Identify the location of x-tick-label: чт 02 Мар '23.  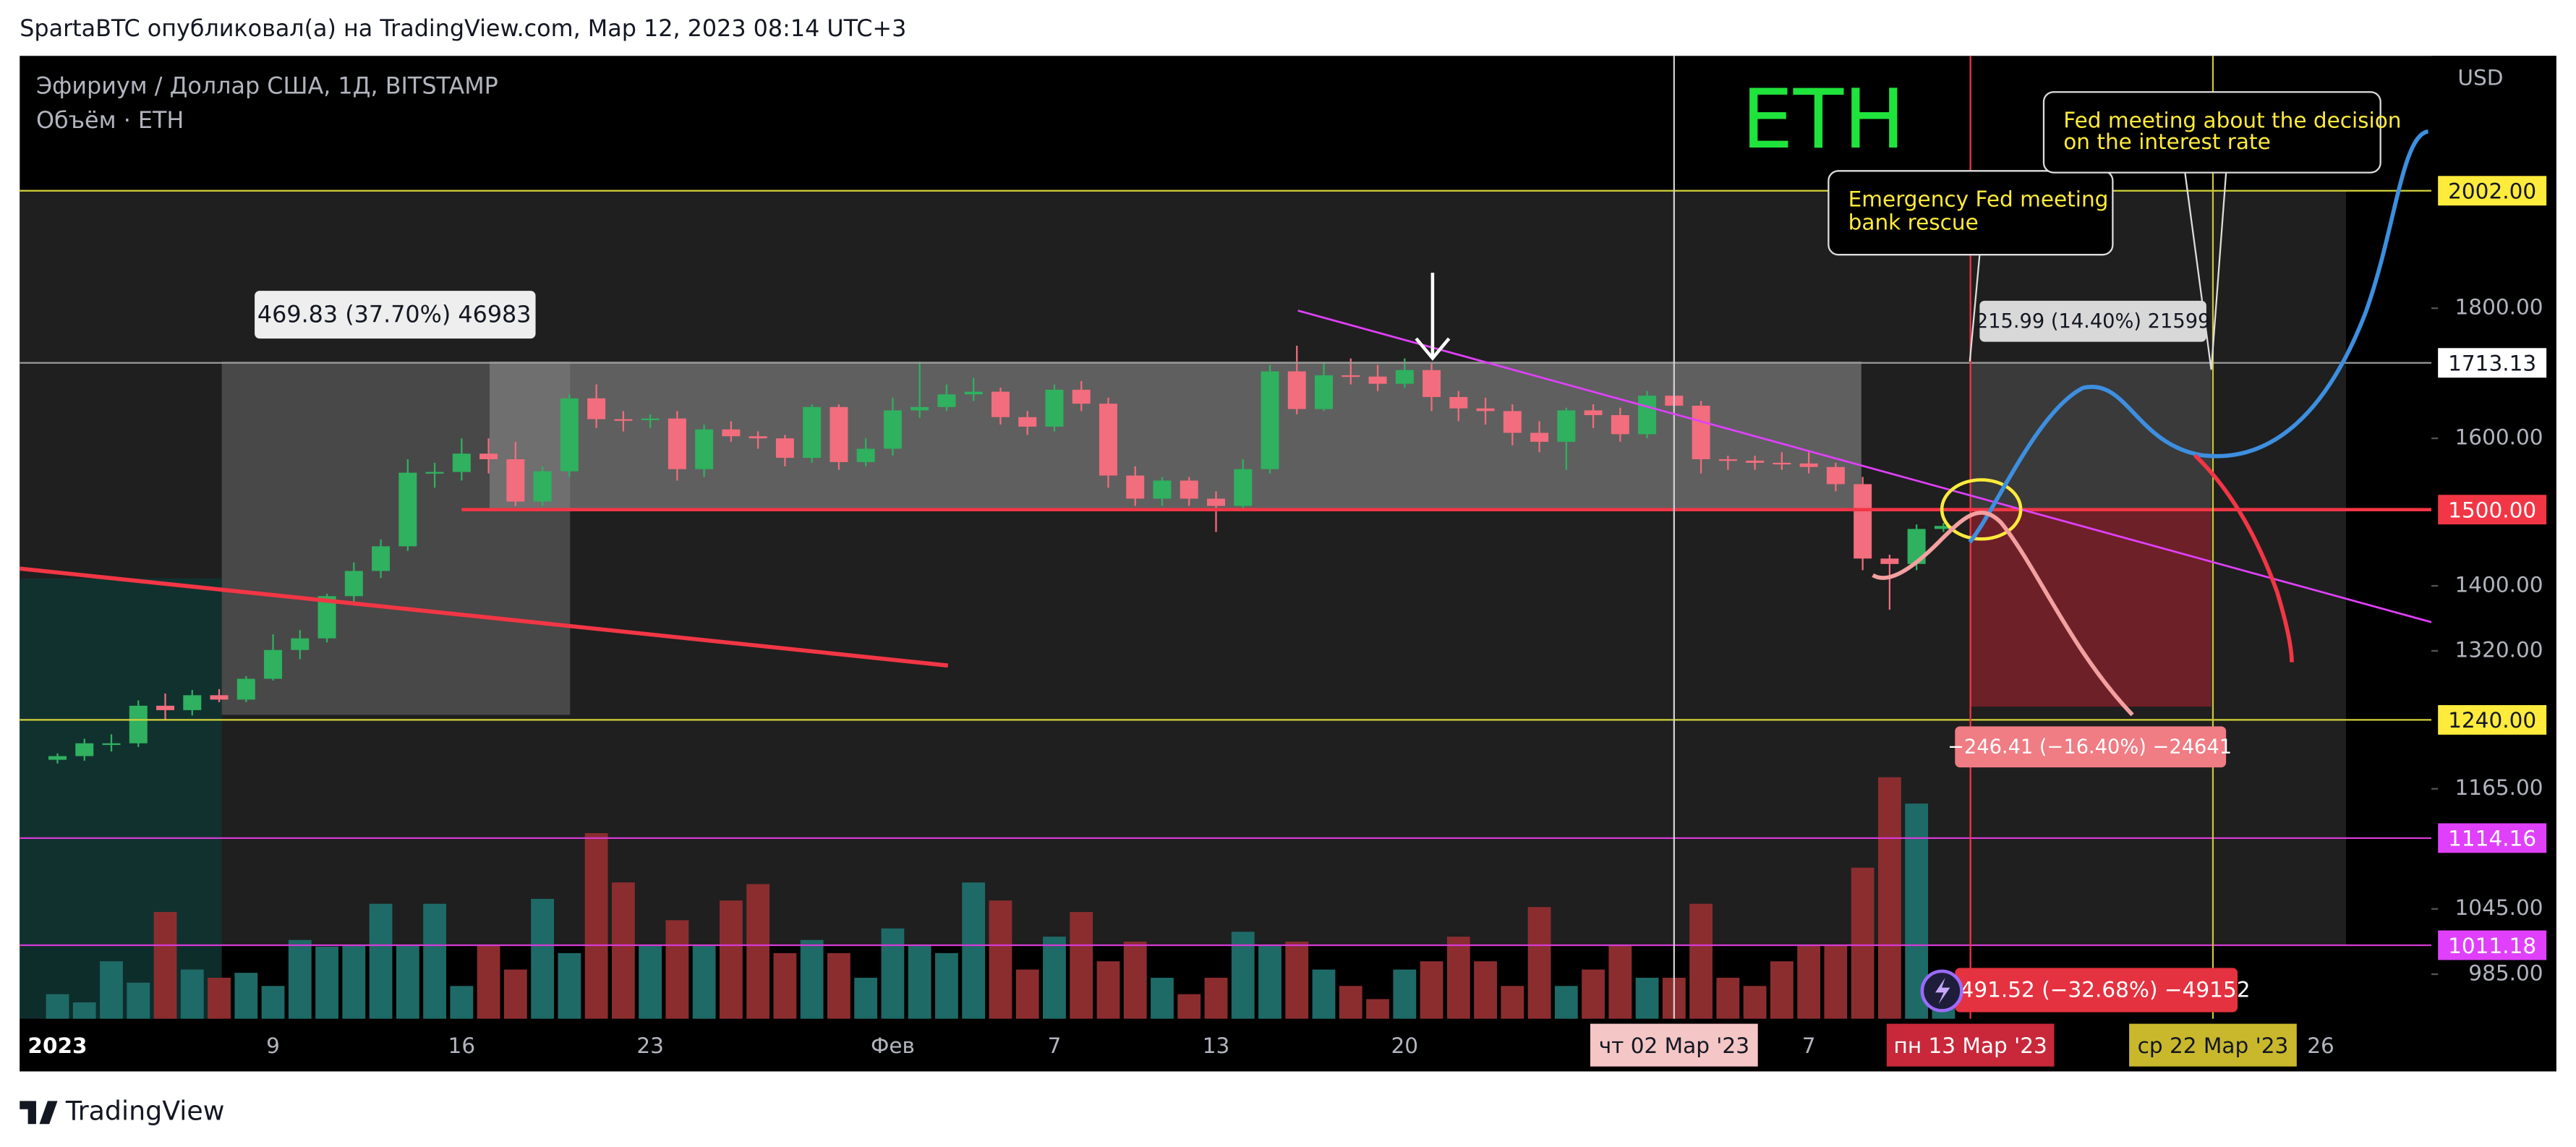
(1674, 1045).